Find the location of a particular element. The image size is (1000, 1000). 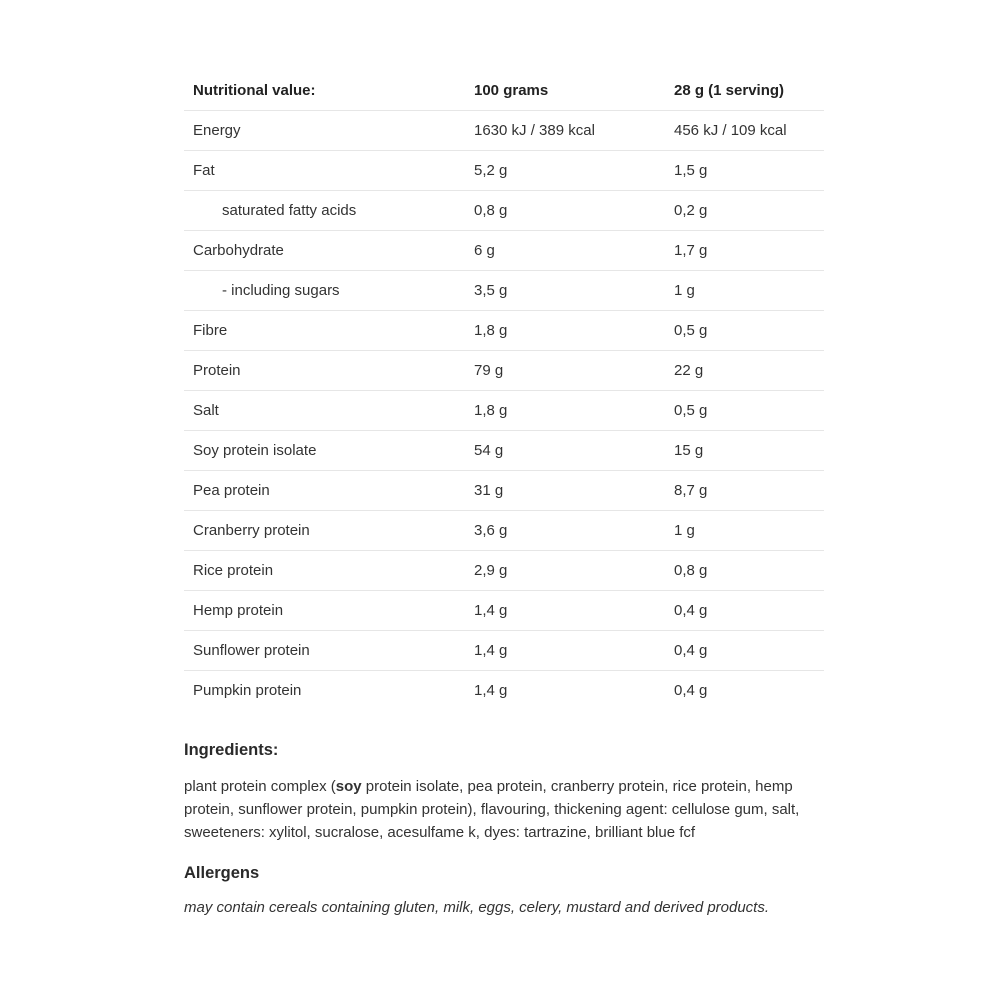

nutrient-name: - including sugars is located at coordinates (324, 290).